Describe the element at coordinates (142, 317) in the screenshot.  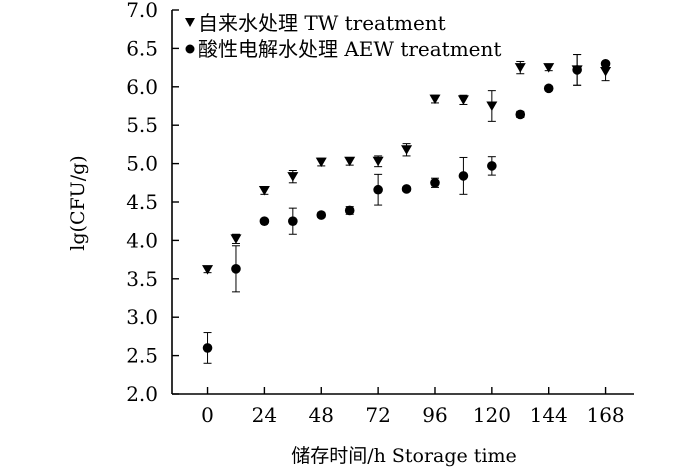
I see `y-tick-label: 3.0` at that location.